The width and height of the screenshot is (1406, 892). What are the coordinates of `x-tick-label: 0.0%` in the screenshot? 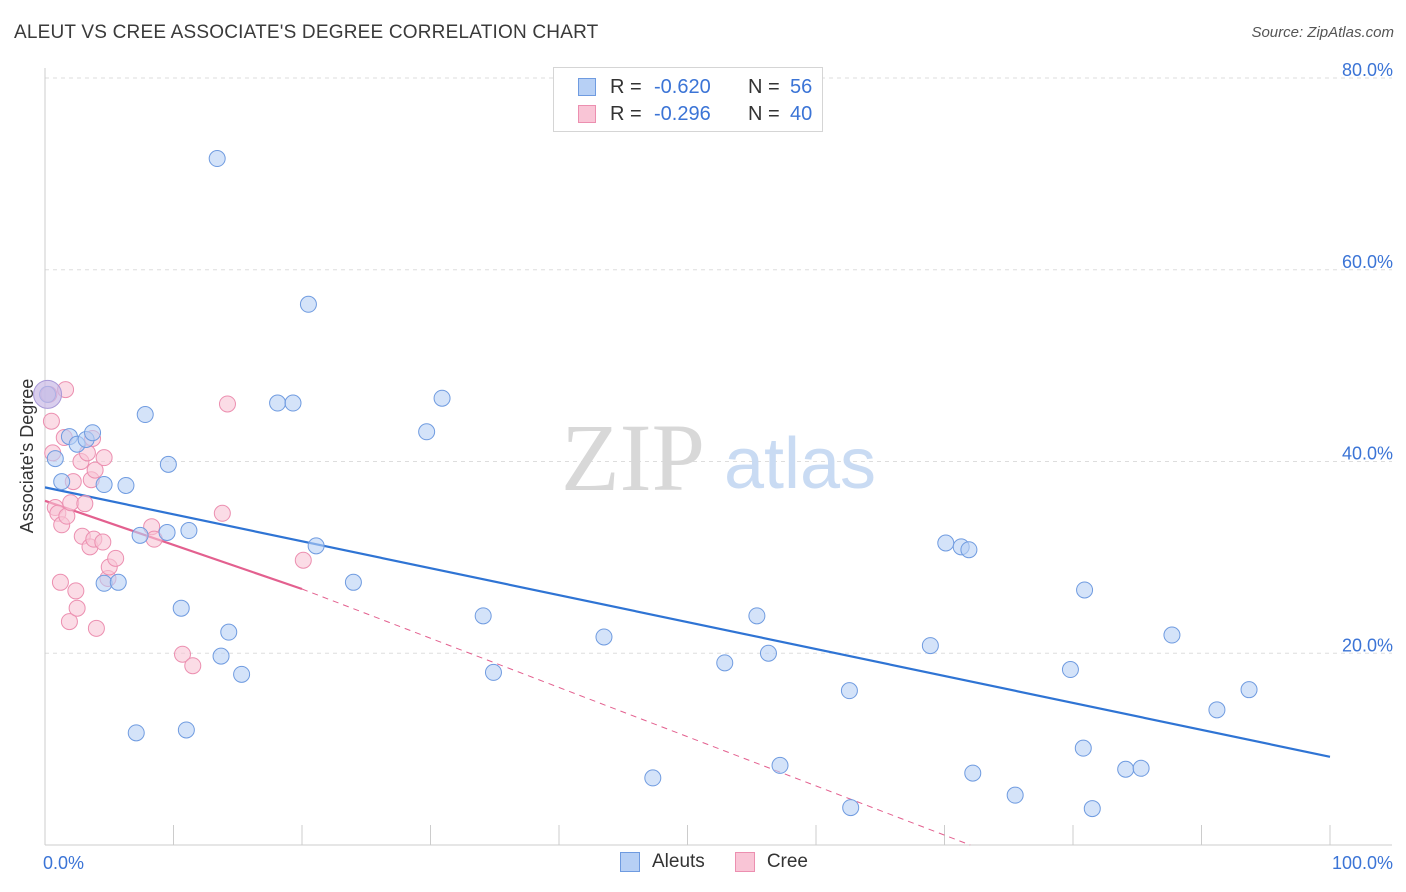 It's located at (63, 863).